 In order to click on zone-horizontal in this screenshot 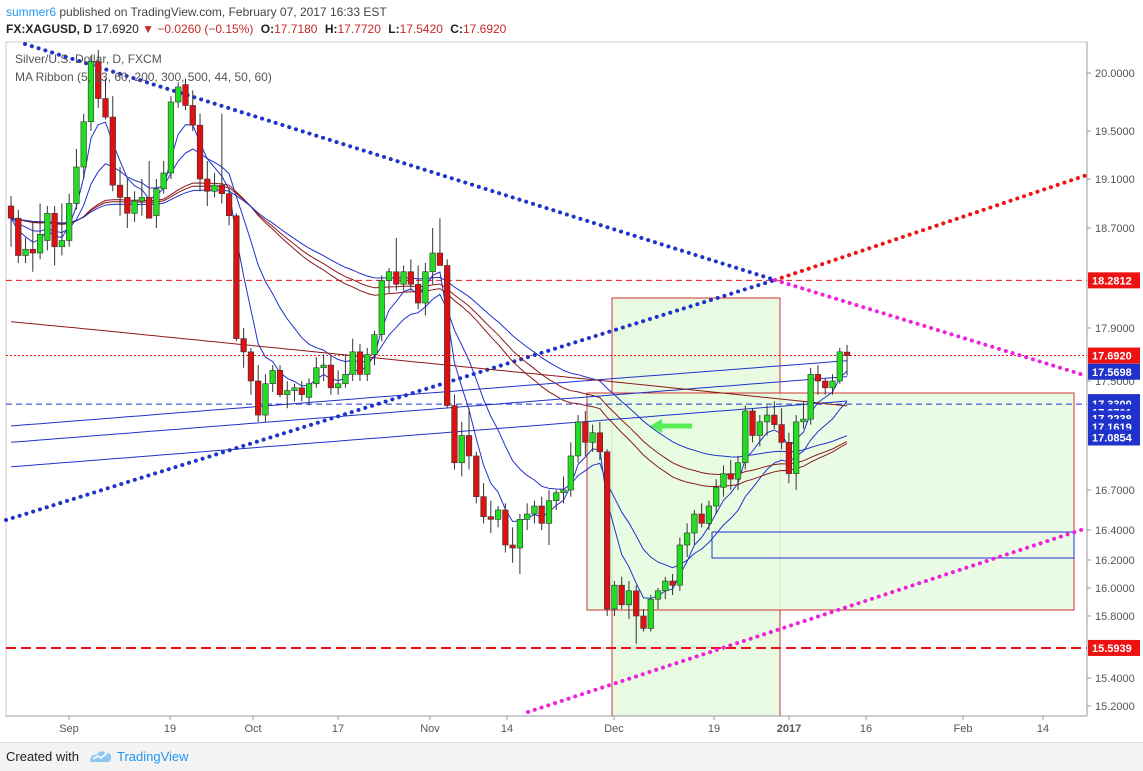, I will do `click(830, 501)`.